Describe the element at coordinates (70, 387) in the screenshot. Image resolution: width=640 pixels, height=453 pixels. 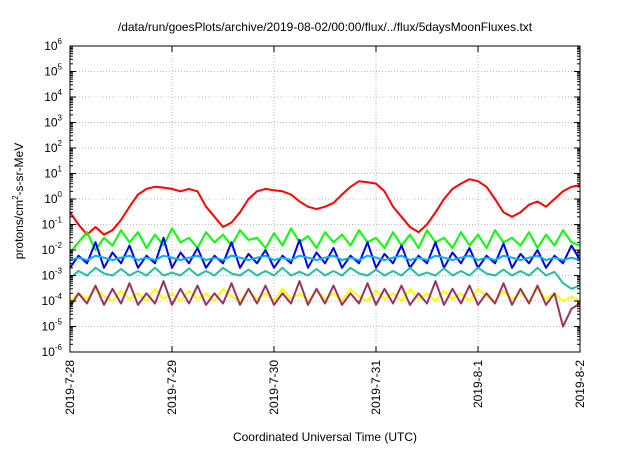
I see `x-tick-label: 2019-7-28` at that location.